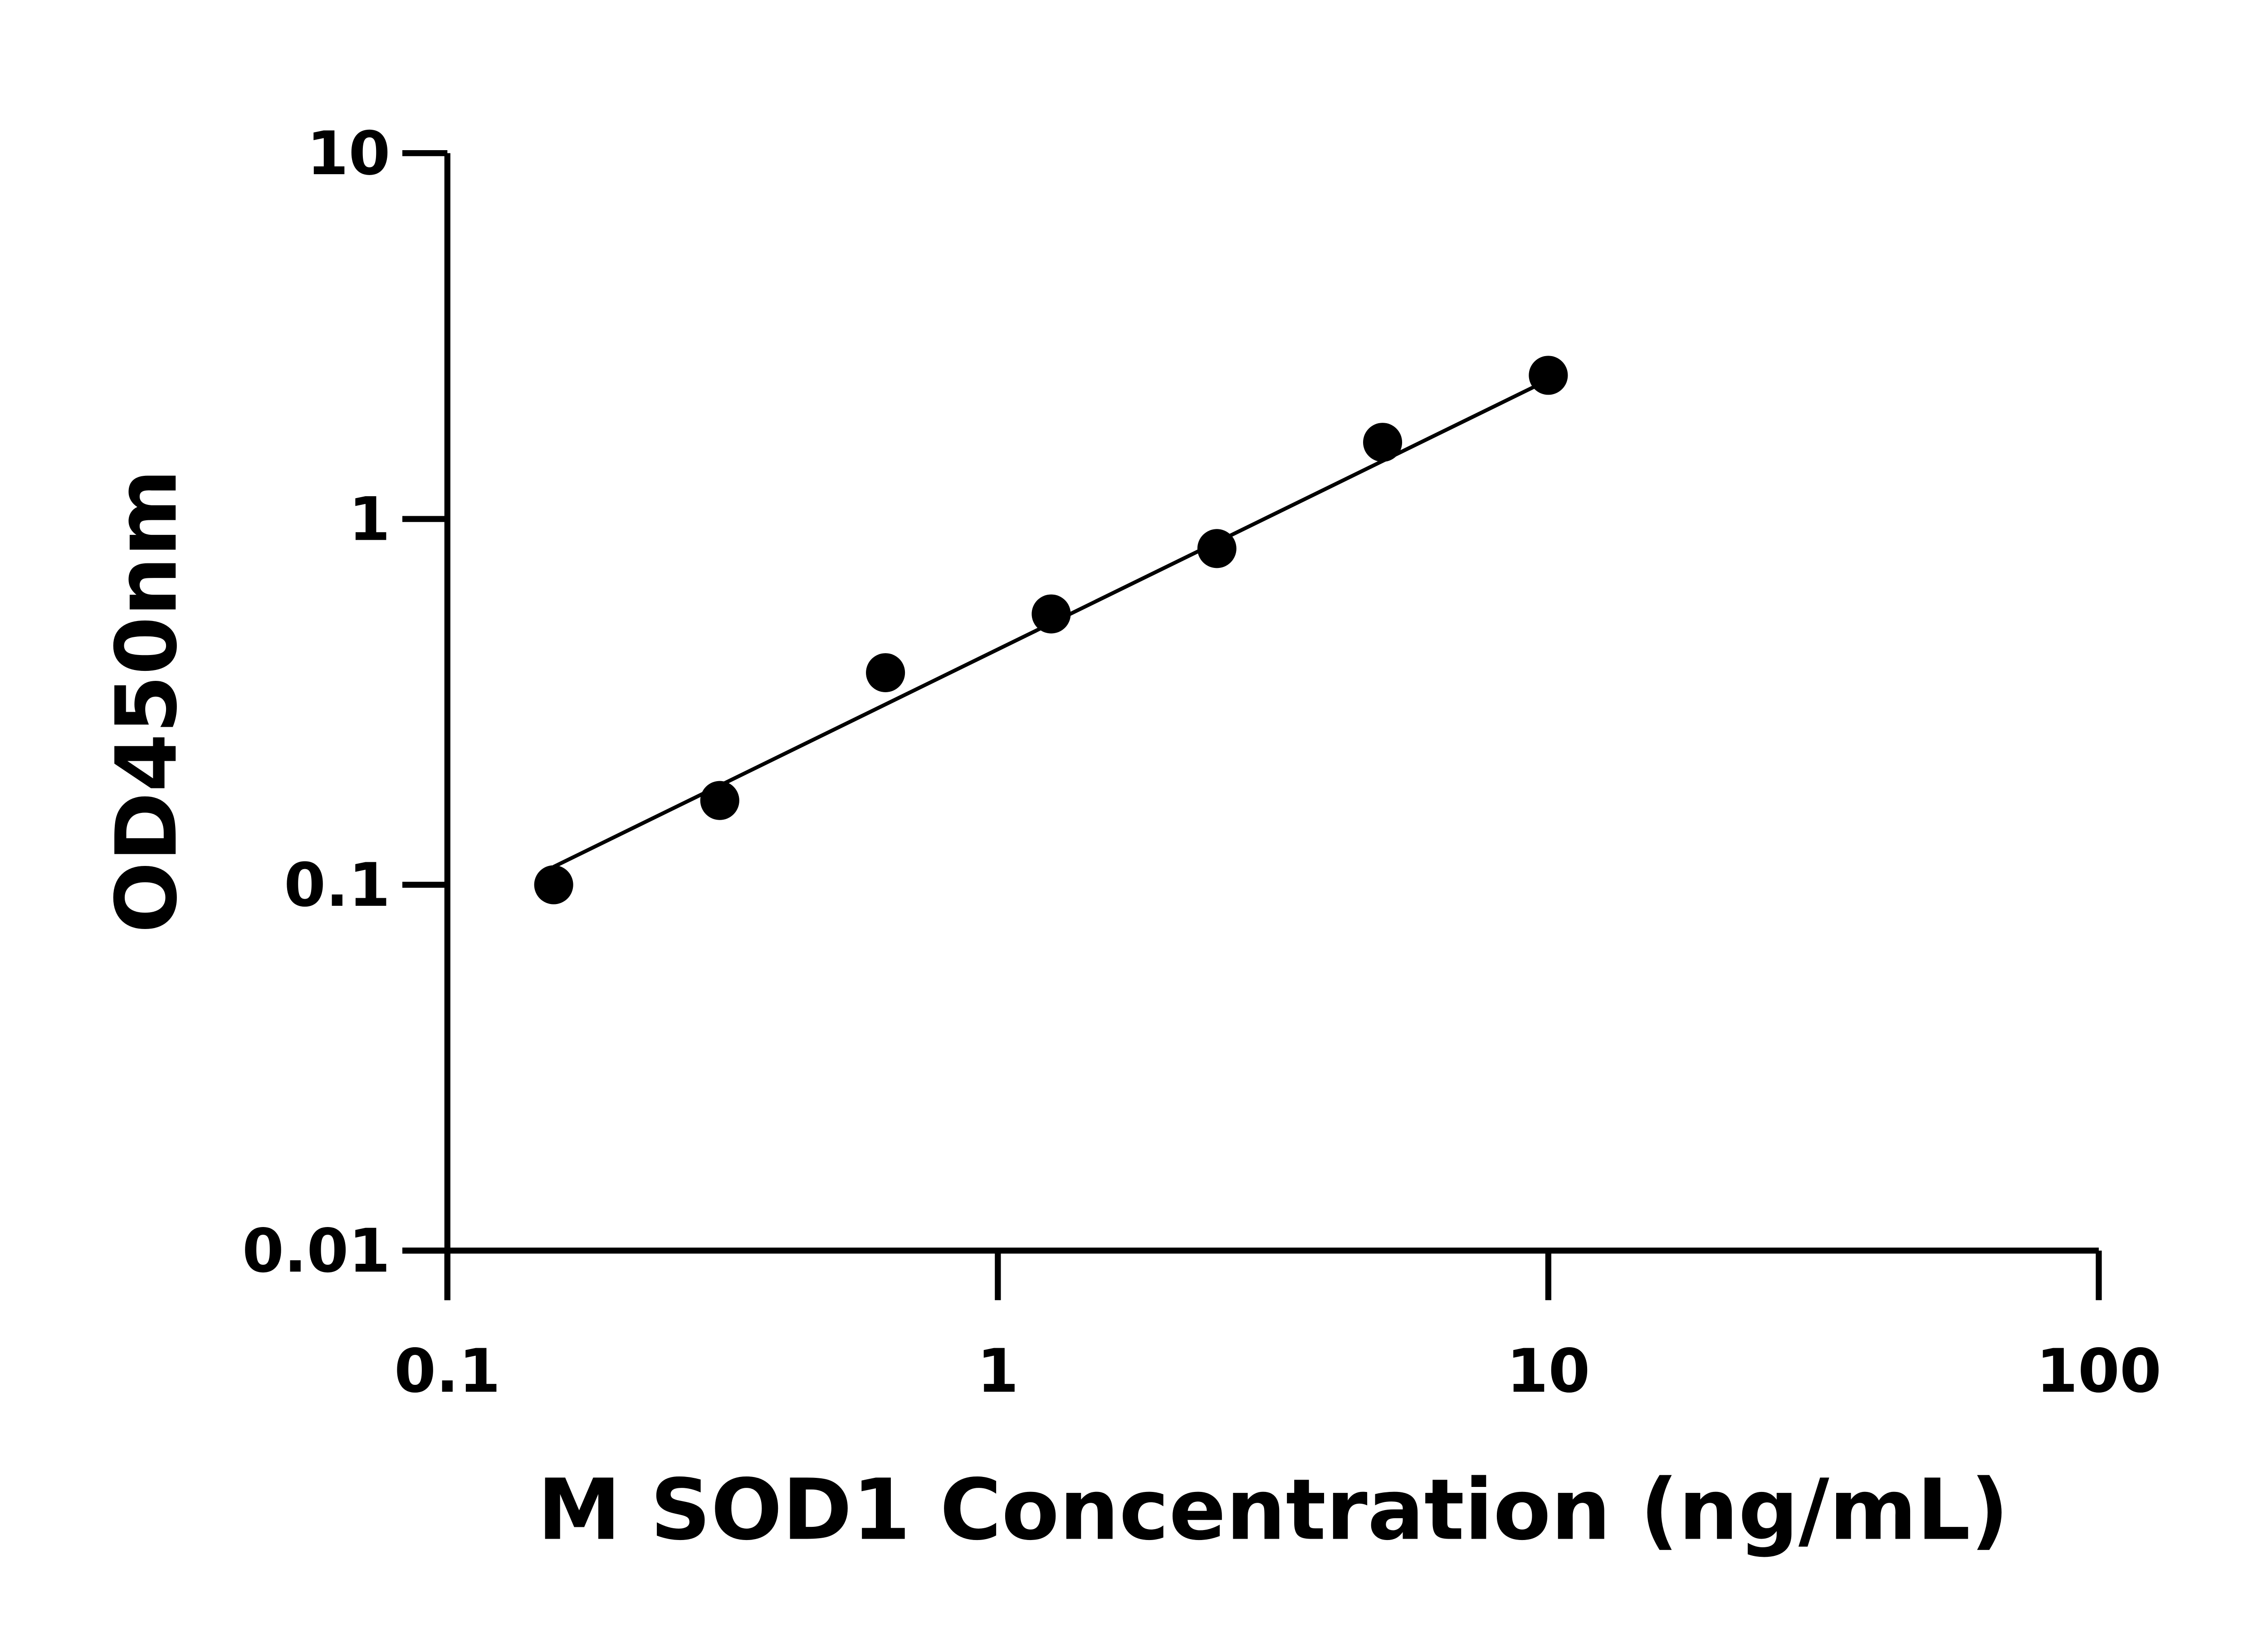 Image resolution: width=2268 pixels, height=1633 pixels. Describe the element at coordinates (338, 885) in the screenshot. I see `y-tick-label: 0.1` at that location.